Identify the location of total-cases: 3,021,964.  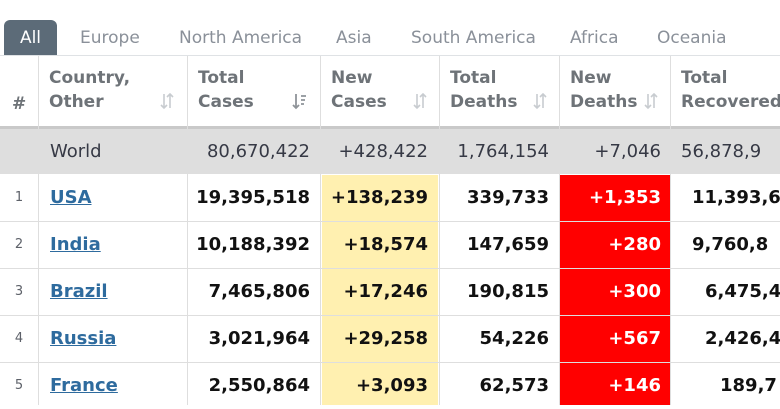
(259, 338).